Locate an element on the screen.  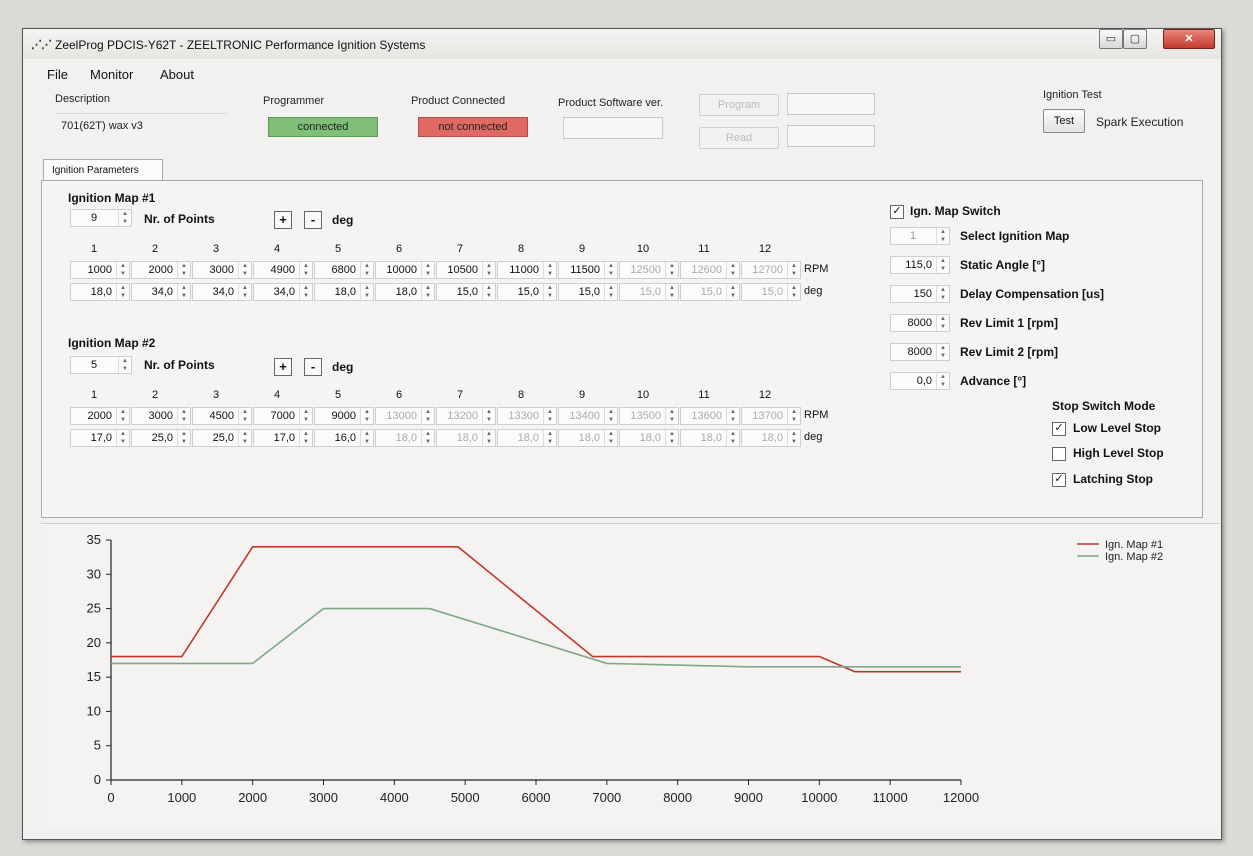
test-button: Test is located at coordinates (1064, 121).